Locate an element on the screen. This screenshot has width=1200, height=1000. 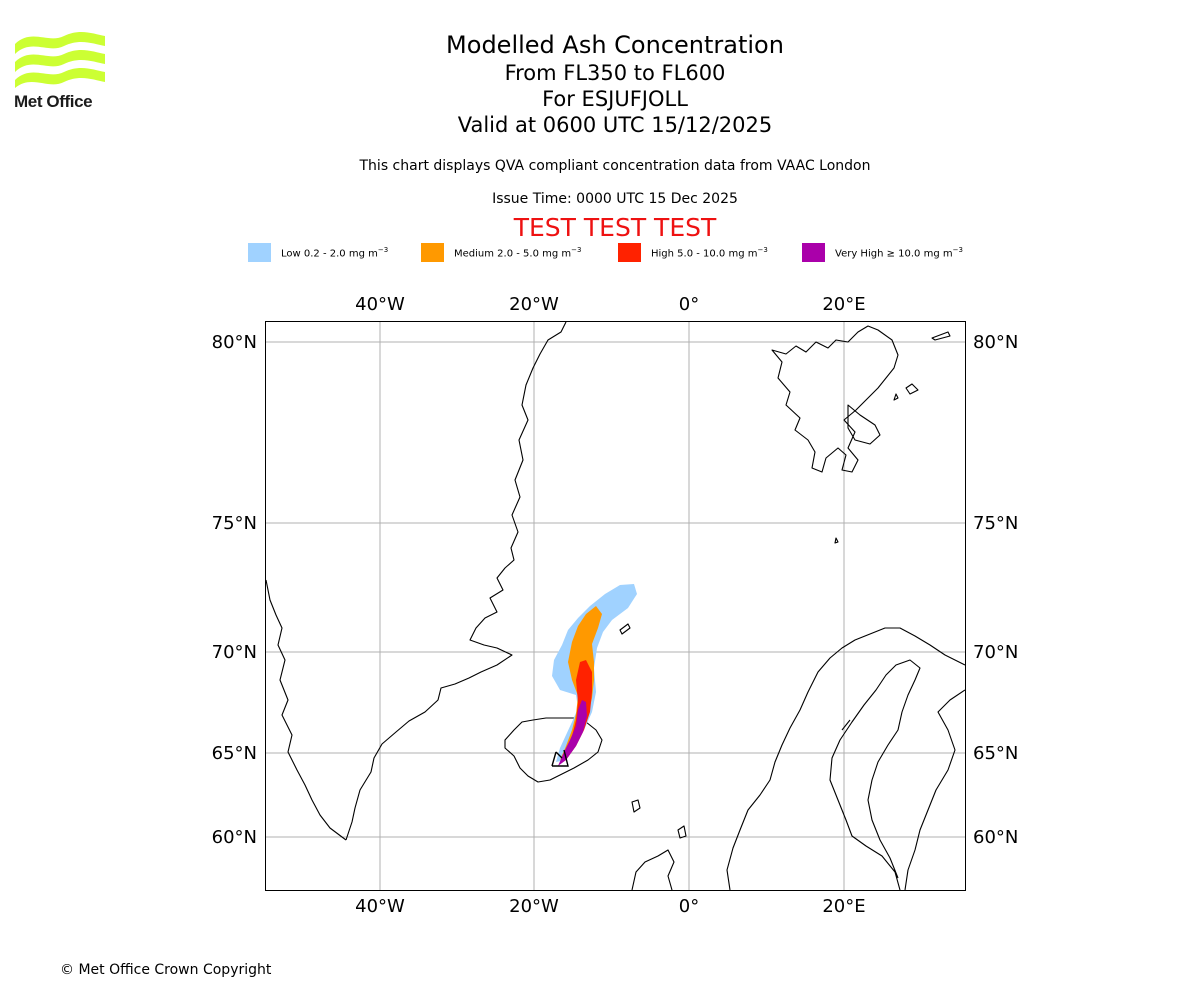
lon-label-bottom-40w: 40°W is located at coordinates (380, 906).